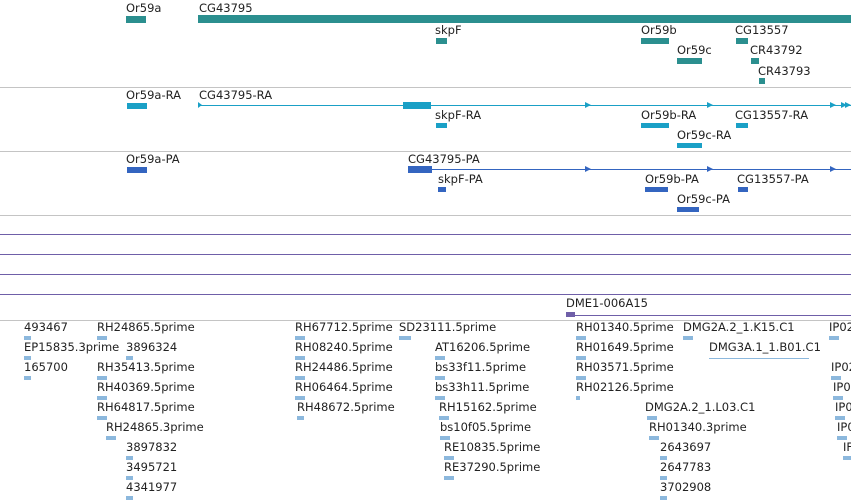 This screenshot has width=851, height=503. Describe the element at coordinates (694, 50) in the screenshot. I see `gene-label-or59c: Or59c` at that location.